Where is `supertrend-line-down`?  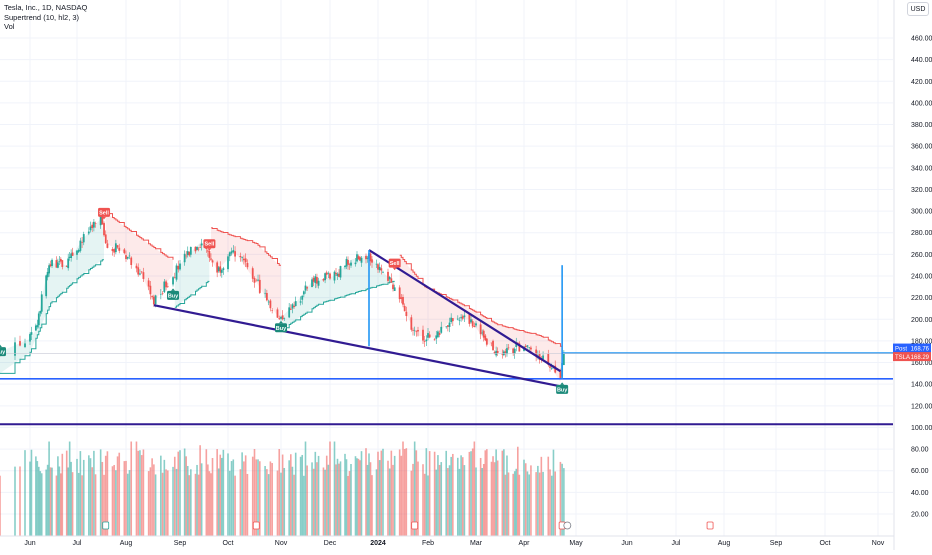 supertrend-line-down is located at coordinates (139, 235).